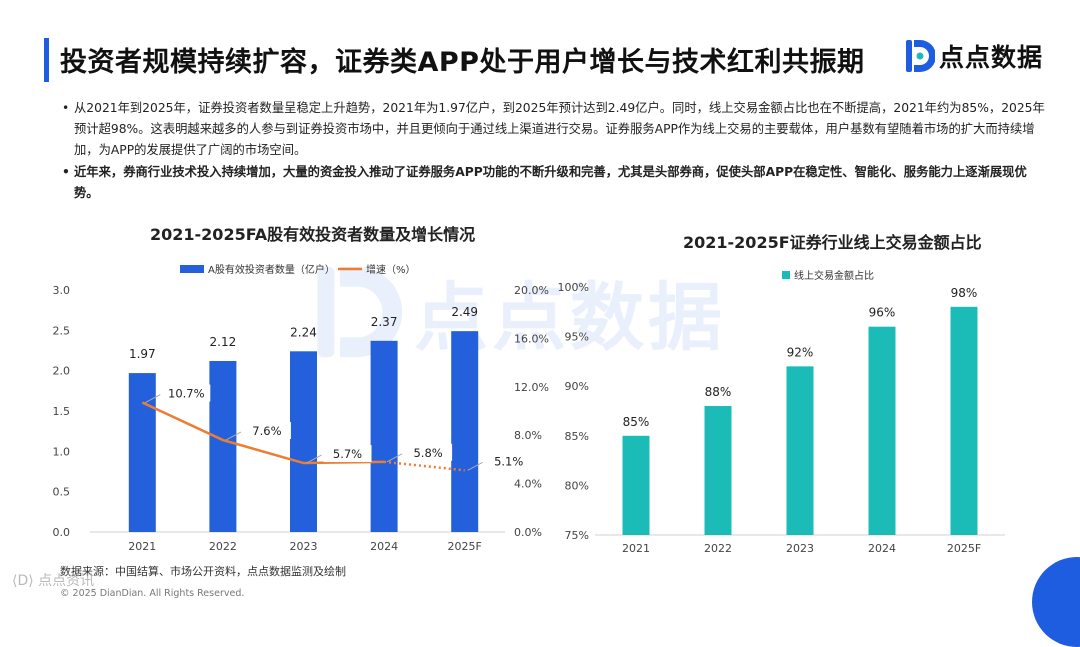 The width and height of the screenshot is (1080, 647). What do you see at coordinates (531, 338) in the screenshot?
I see `y2-tick-label: 16.0%` at bounding box center [531, 338].